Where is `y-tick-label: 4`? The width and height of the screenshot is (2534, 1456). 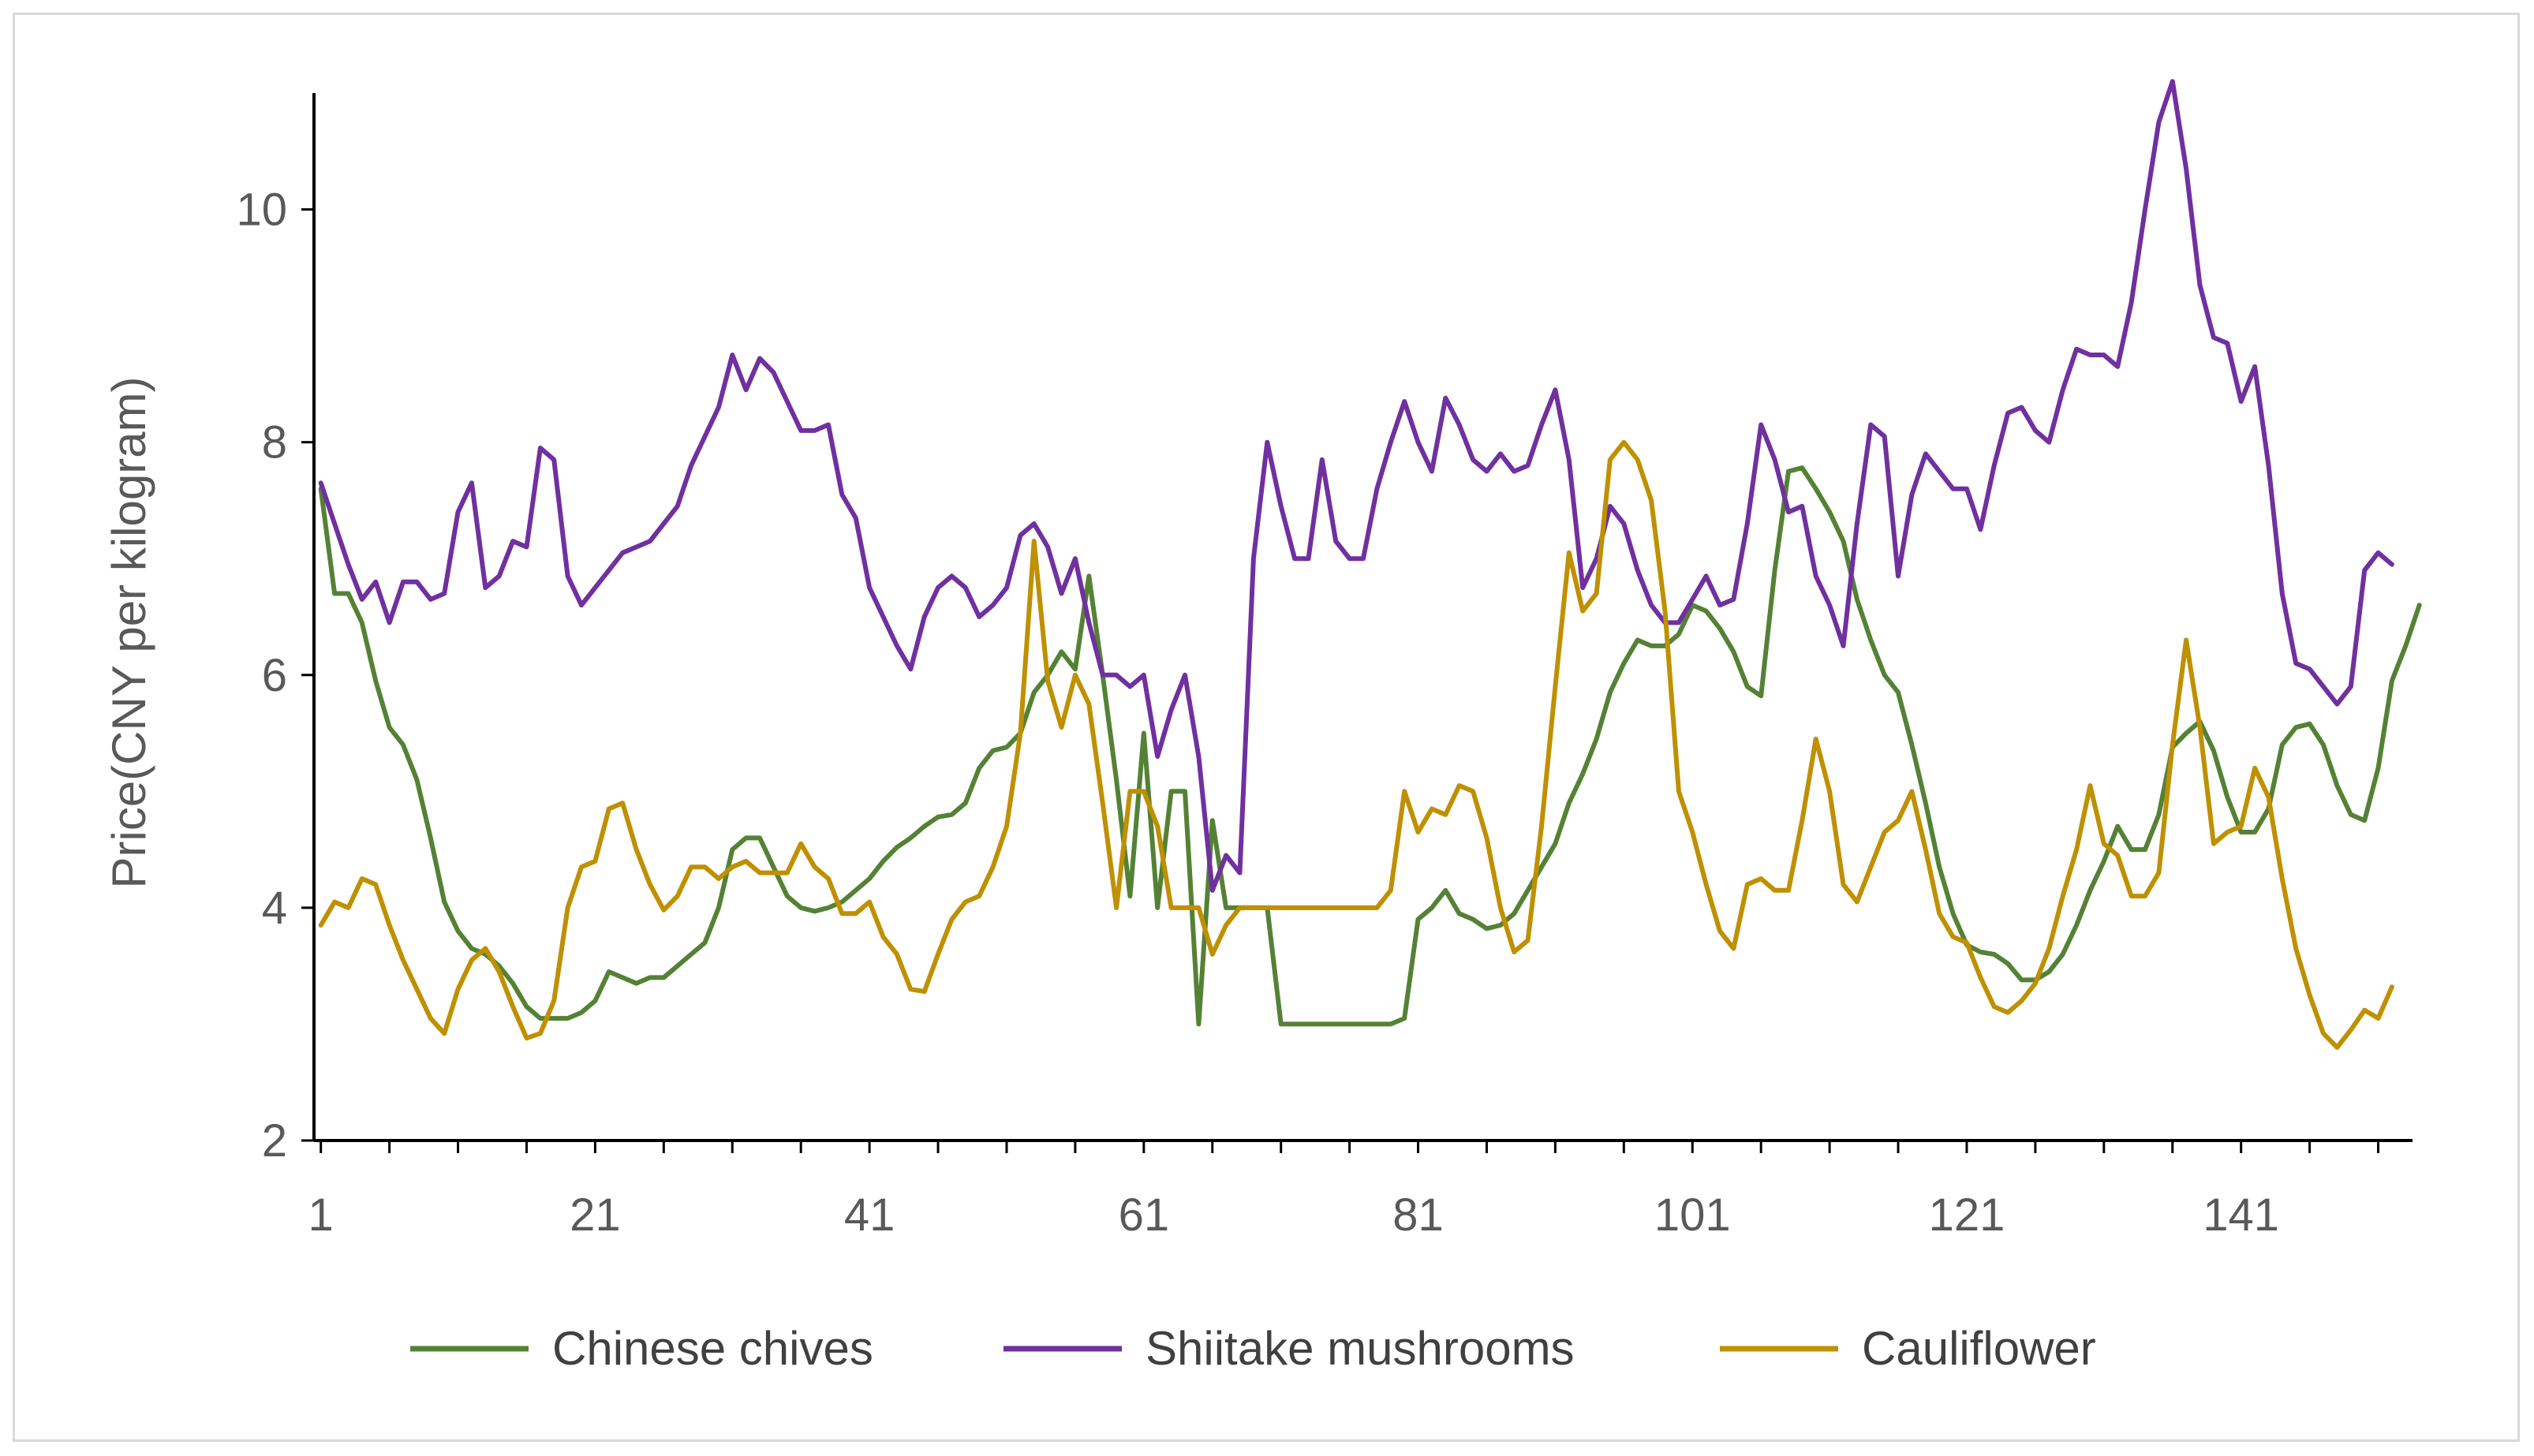
y-tick-label: 4 is located at coordinates (274, 908).